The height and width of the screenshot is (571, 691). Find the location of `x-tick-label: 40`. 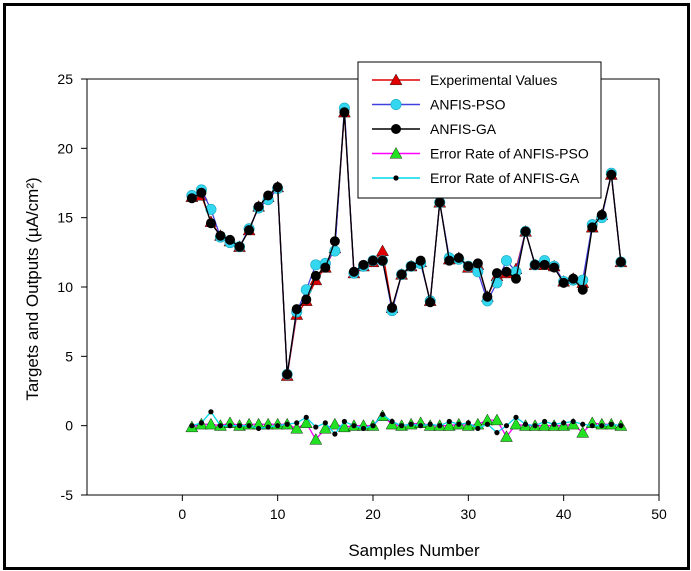

x-tick-label: 40 is located at coordinates (564, 514).